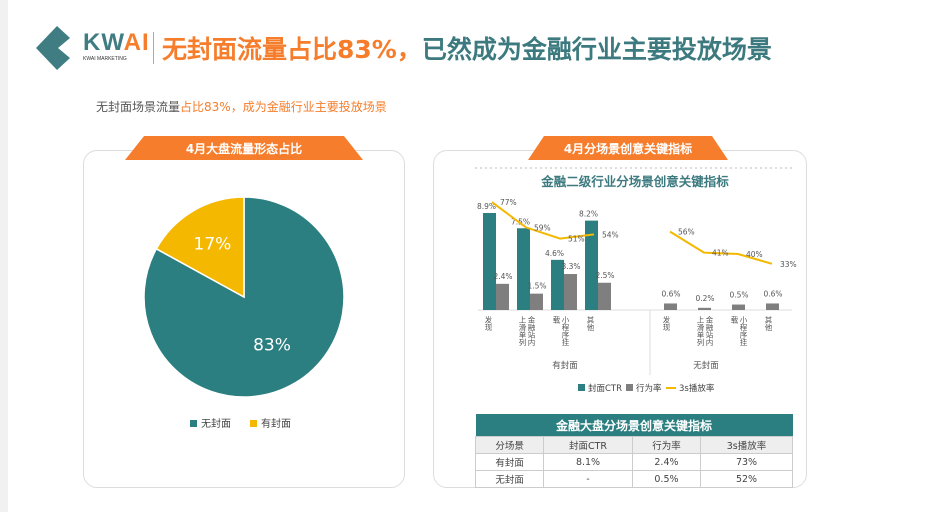  What do you see at coordinates (754, 254) in the screenshot?
I see `line-label: 40%` at bounding box center [754, 254].